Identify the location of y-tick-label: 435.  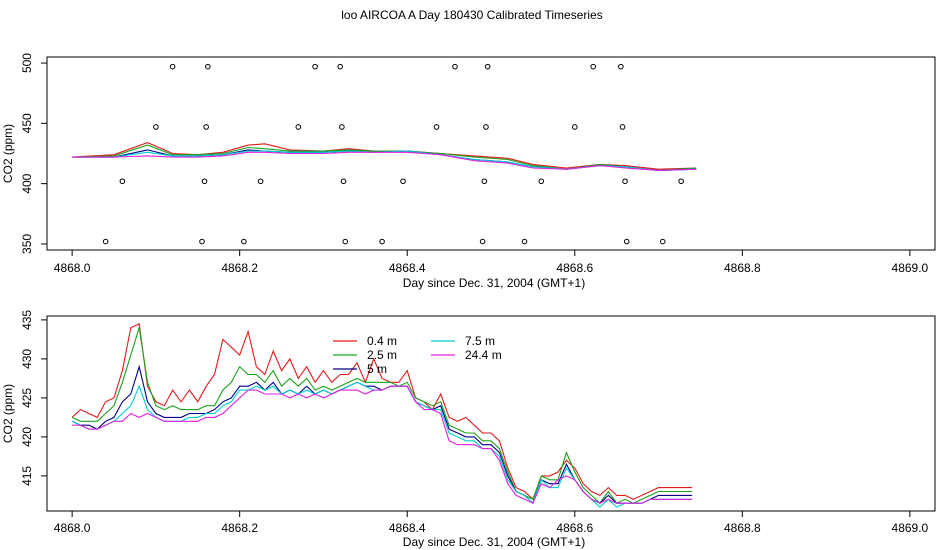
(27, 320).